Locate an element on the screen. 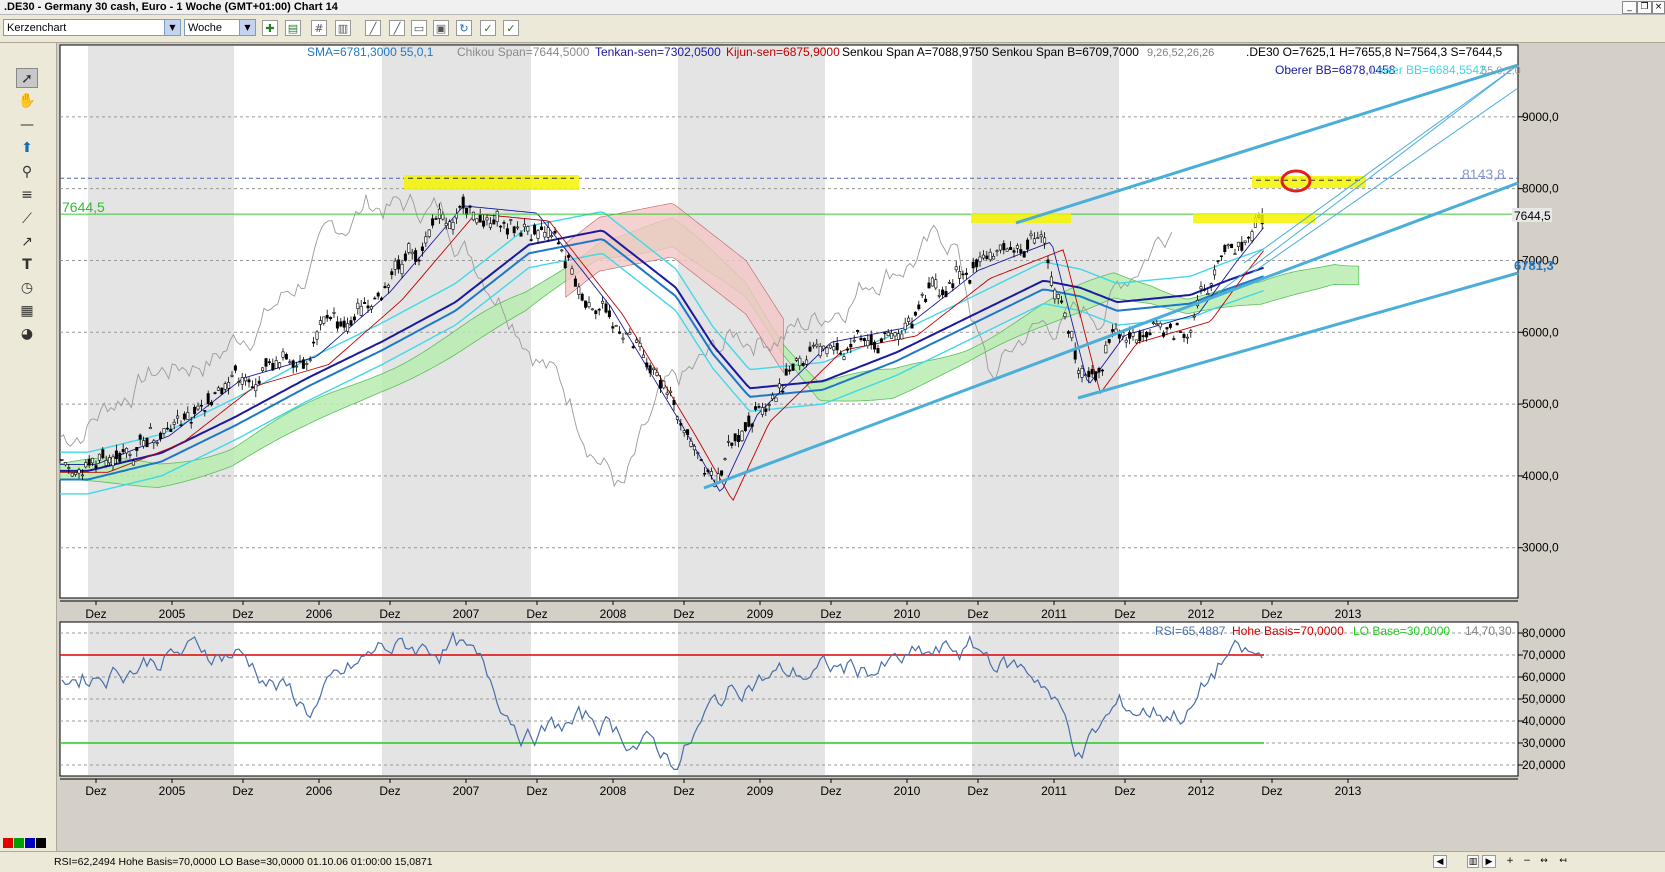 The height and width of the screenshot is (872, 1665). horizontal-line-icon: — is located at coordinates (27, 125).